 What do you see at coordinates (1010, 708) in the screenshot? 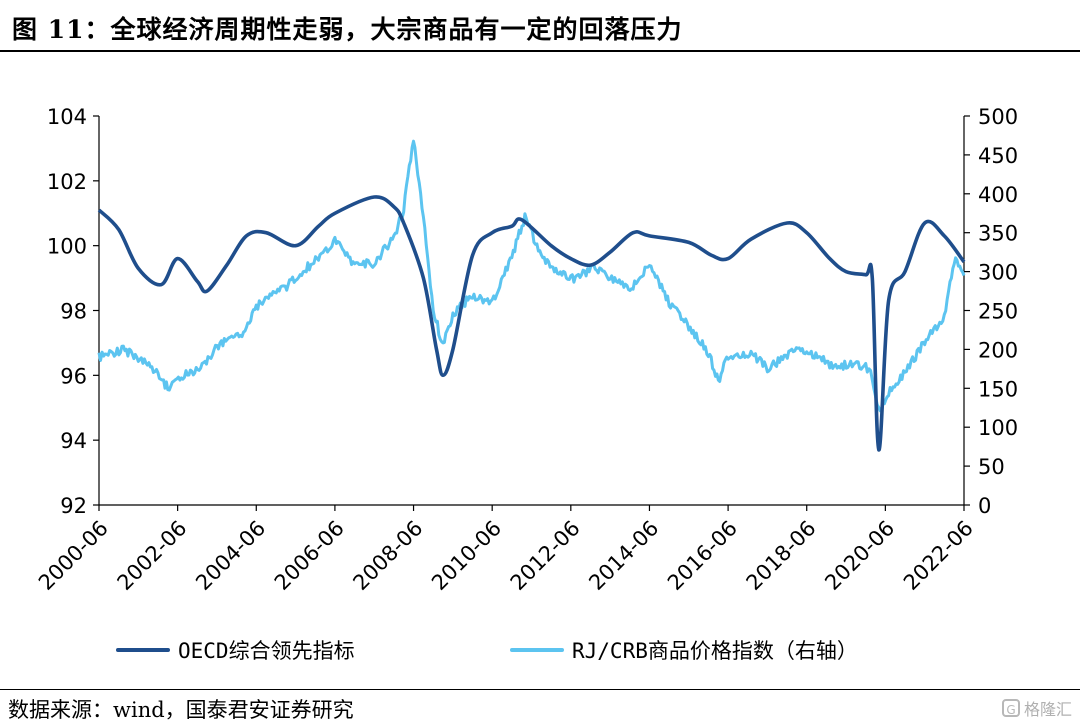
I see `watermark-logo-icon: G` at bounding box center [1010, 708].